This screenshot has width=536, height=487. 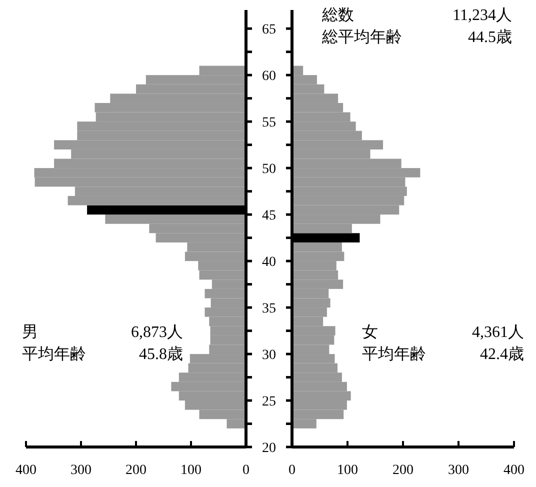 What do you see at coordinates (157, 332) in the screenshot?
I see `annotation: 6,873人` at bounding box center [157, 332].